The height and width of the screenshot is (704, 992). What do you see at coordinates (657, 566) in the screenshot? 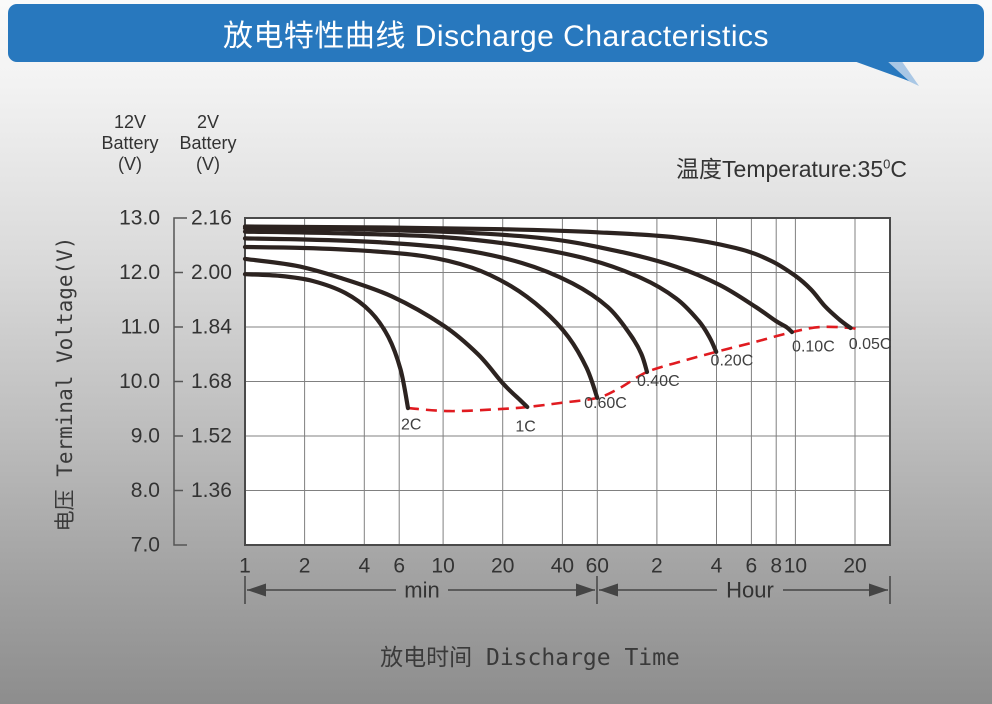
I see `x-tick-120min: 2` at bounding box center [657, 566].